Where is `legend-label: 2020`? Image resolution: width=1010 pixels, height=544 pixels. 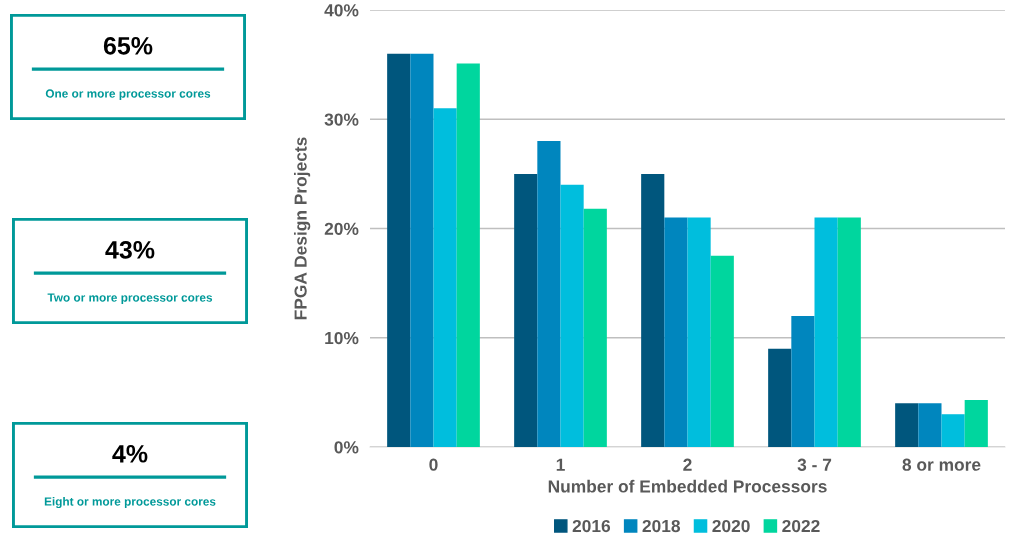
legend-label: 2020 is located at coordinates (731, 526).